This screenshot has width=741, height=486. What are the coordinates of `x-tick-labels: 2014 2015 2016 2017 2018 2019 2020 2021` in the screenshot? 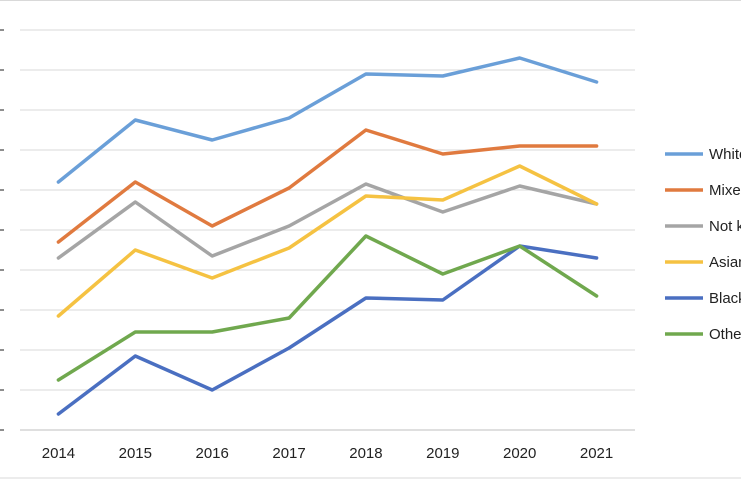 It's located at (328, 453).